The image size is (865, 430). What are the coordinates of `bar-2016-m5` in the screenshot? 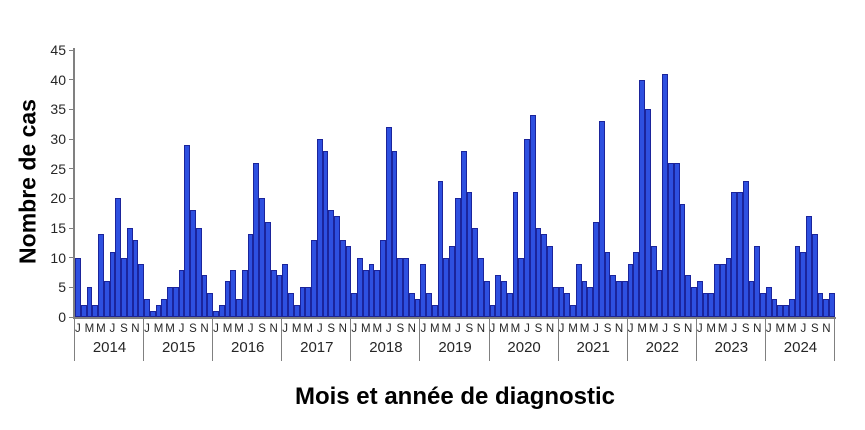 It's located at (239, 308).